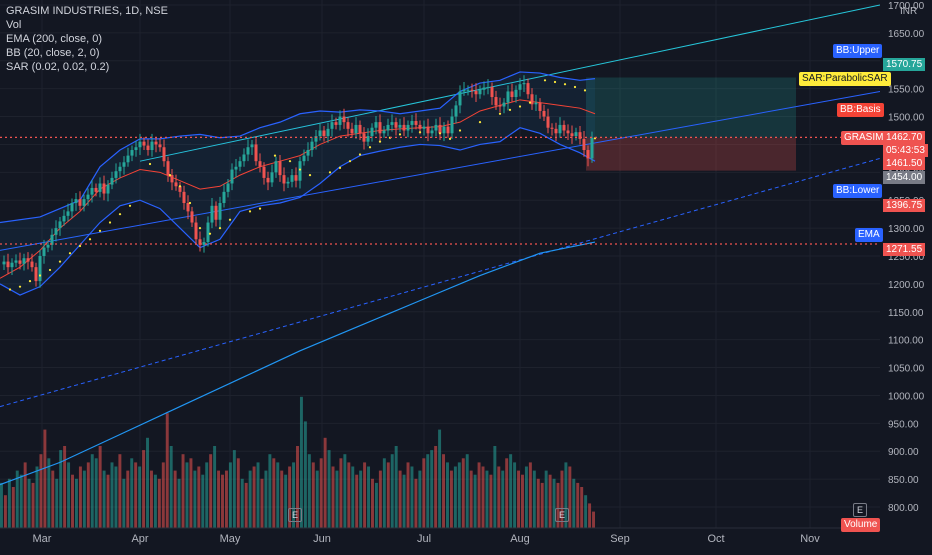 The width and height of the screenshot is (932, 555). What do you see at coordinates (42, 539) in the screenshot?
I see `x-tick-label: Mar` at bounding box center [42, 539].